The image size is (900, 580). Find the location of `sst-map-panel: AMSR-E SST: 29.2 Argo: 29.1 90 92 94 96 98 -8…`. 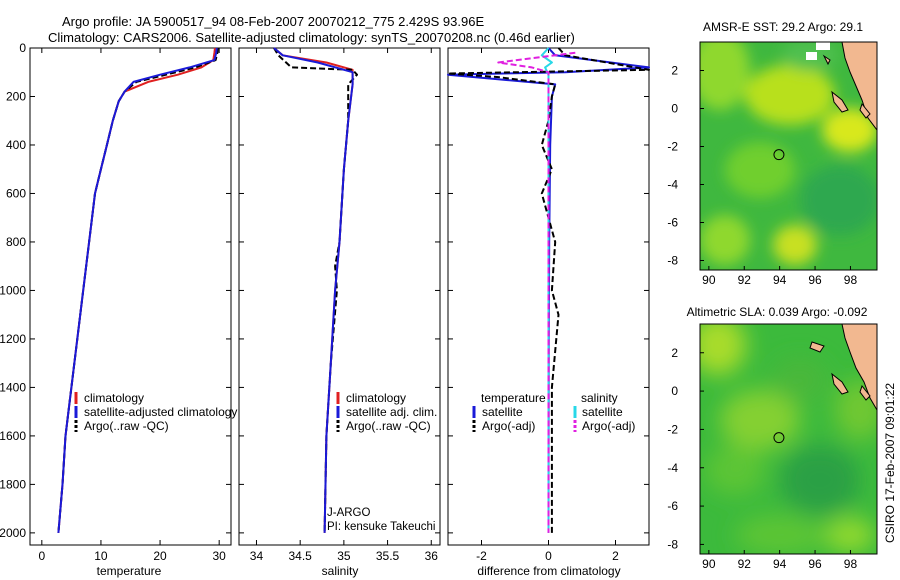

sst-map-panel: AMSR-E SST: 29.2 Argo: 29.1 90 92 94 96 98 -8… is located at coordinates (772, 153).